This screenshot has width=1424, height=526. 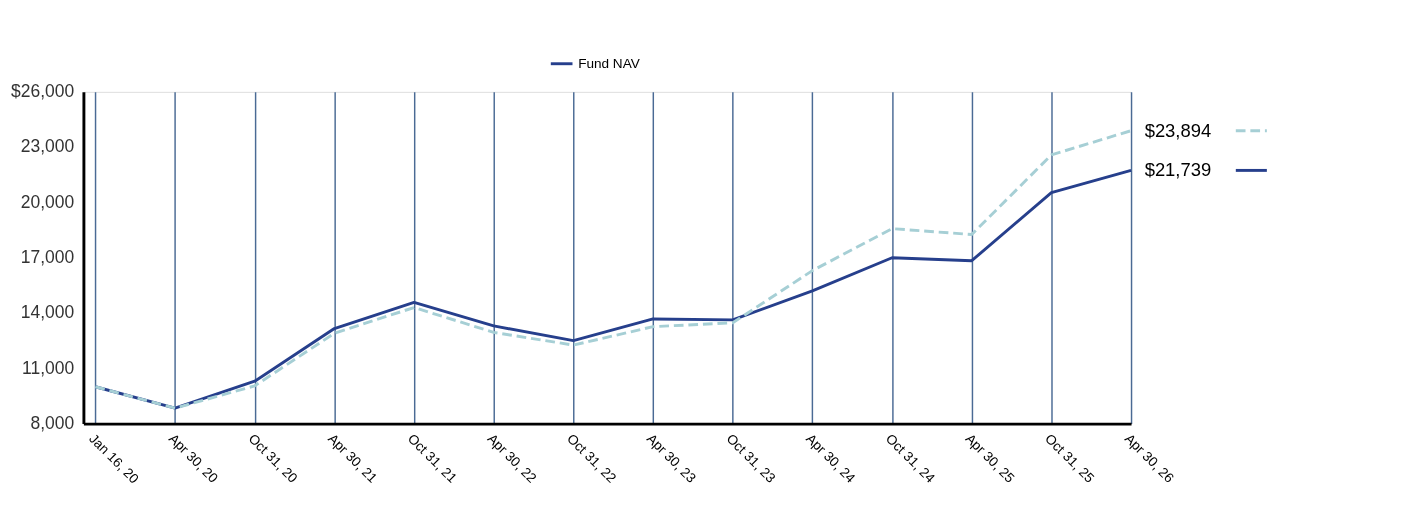 I want to click on y-tick-label: 14,000, so click(x=47, y=312).